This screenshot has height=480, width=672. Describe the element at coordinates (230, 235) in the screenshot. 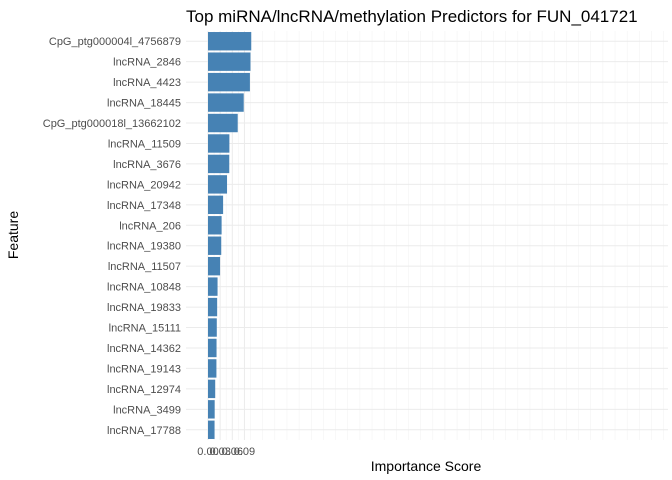

I see `bar-series` at that location.